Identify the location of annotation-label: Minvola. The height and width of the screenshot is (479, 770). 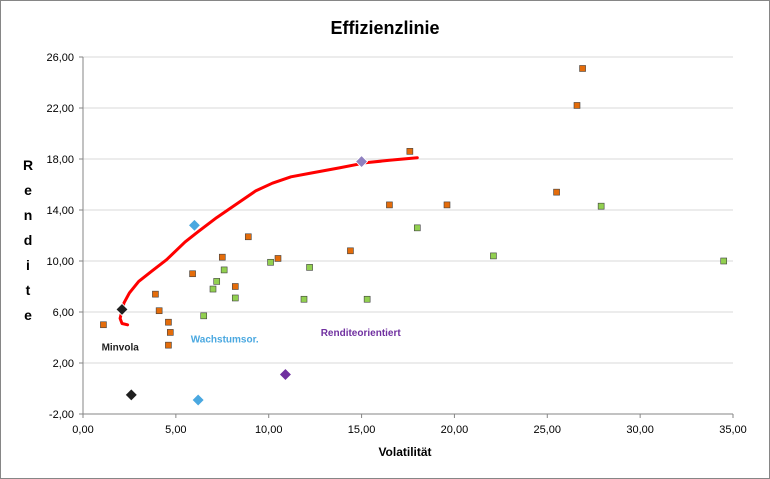
(121, 347).